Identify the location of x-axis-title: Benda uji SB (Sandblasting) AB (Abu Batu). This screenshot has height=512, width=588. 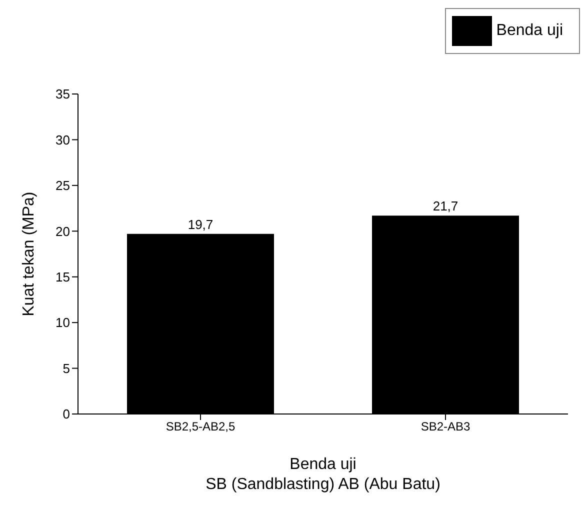
(323, 474).